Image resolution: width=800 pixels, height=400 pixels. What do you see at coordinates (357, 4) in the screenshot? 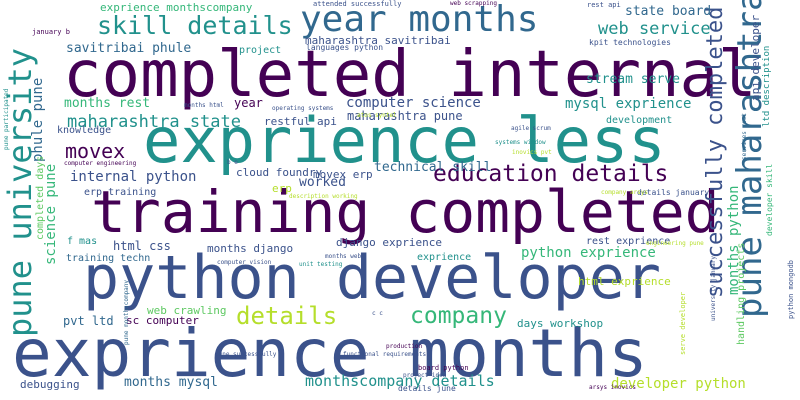
I see `word: attended successfully` at bounding box center [357, 4].